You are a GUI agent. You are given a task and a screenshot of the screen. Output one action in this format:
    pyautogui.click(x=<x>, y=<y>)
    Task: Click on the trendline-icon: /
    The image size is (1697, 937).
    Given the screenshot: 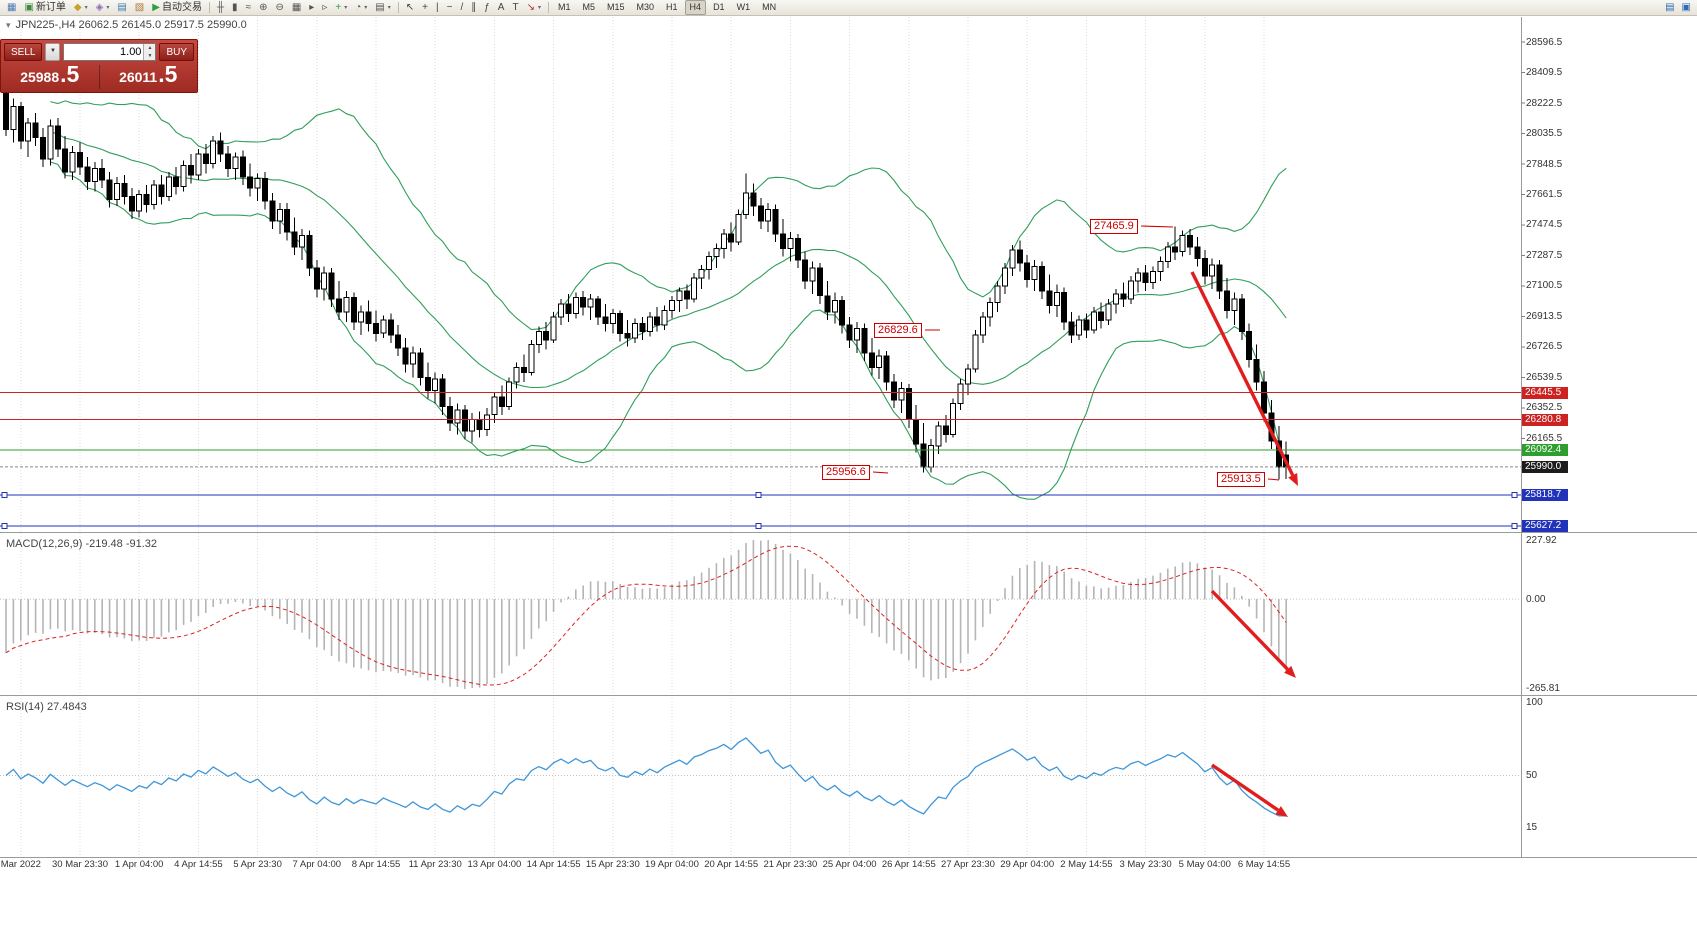 What is the action you would take?
    pyautogui.click(x=461, y=8)
    